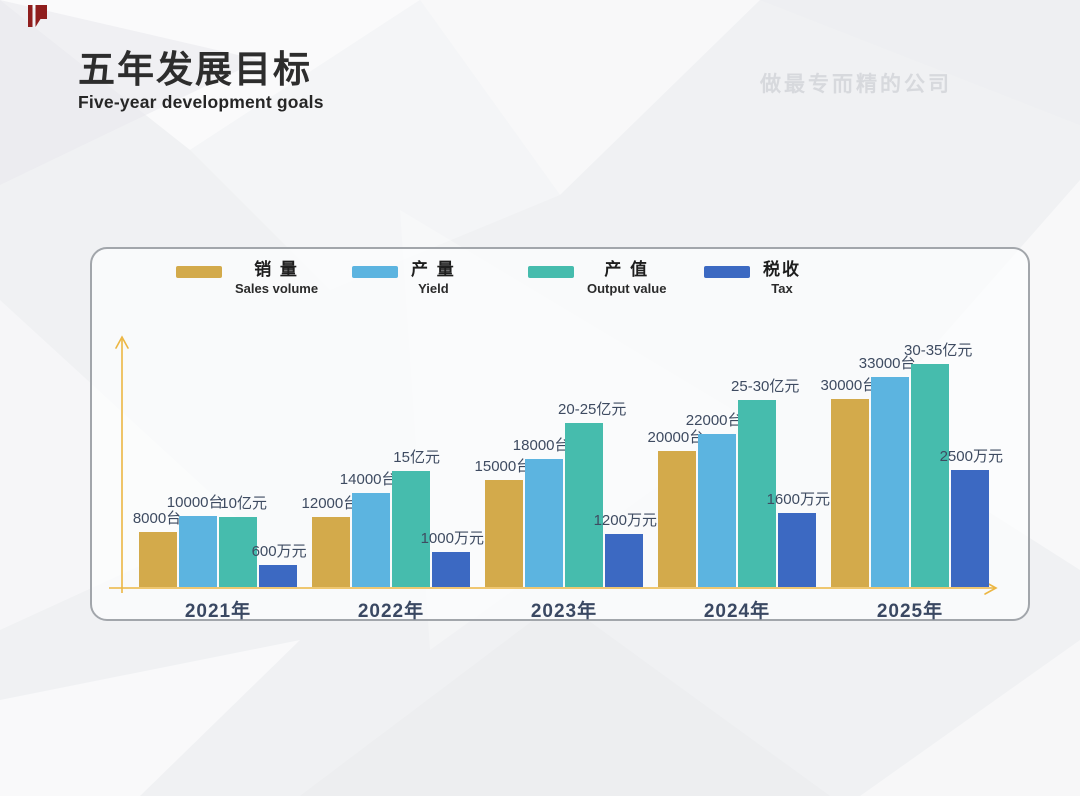 The width and height of the screenshot is (1080, 796). Describe the element at coordinates (849, 482) in the screenshot. I see `bar-sales-2025年: 30000台` at that location.